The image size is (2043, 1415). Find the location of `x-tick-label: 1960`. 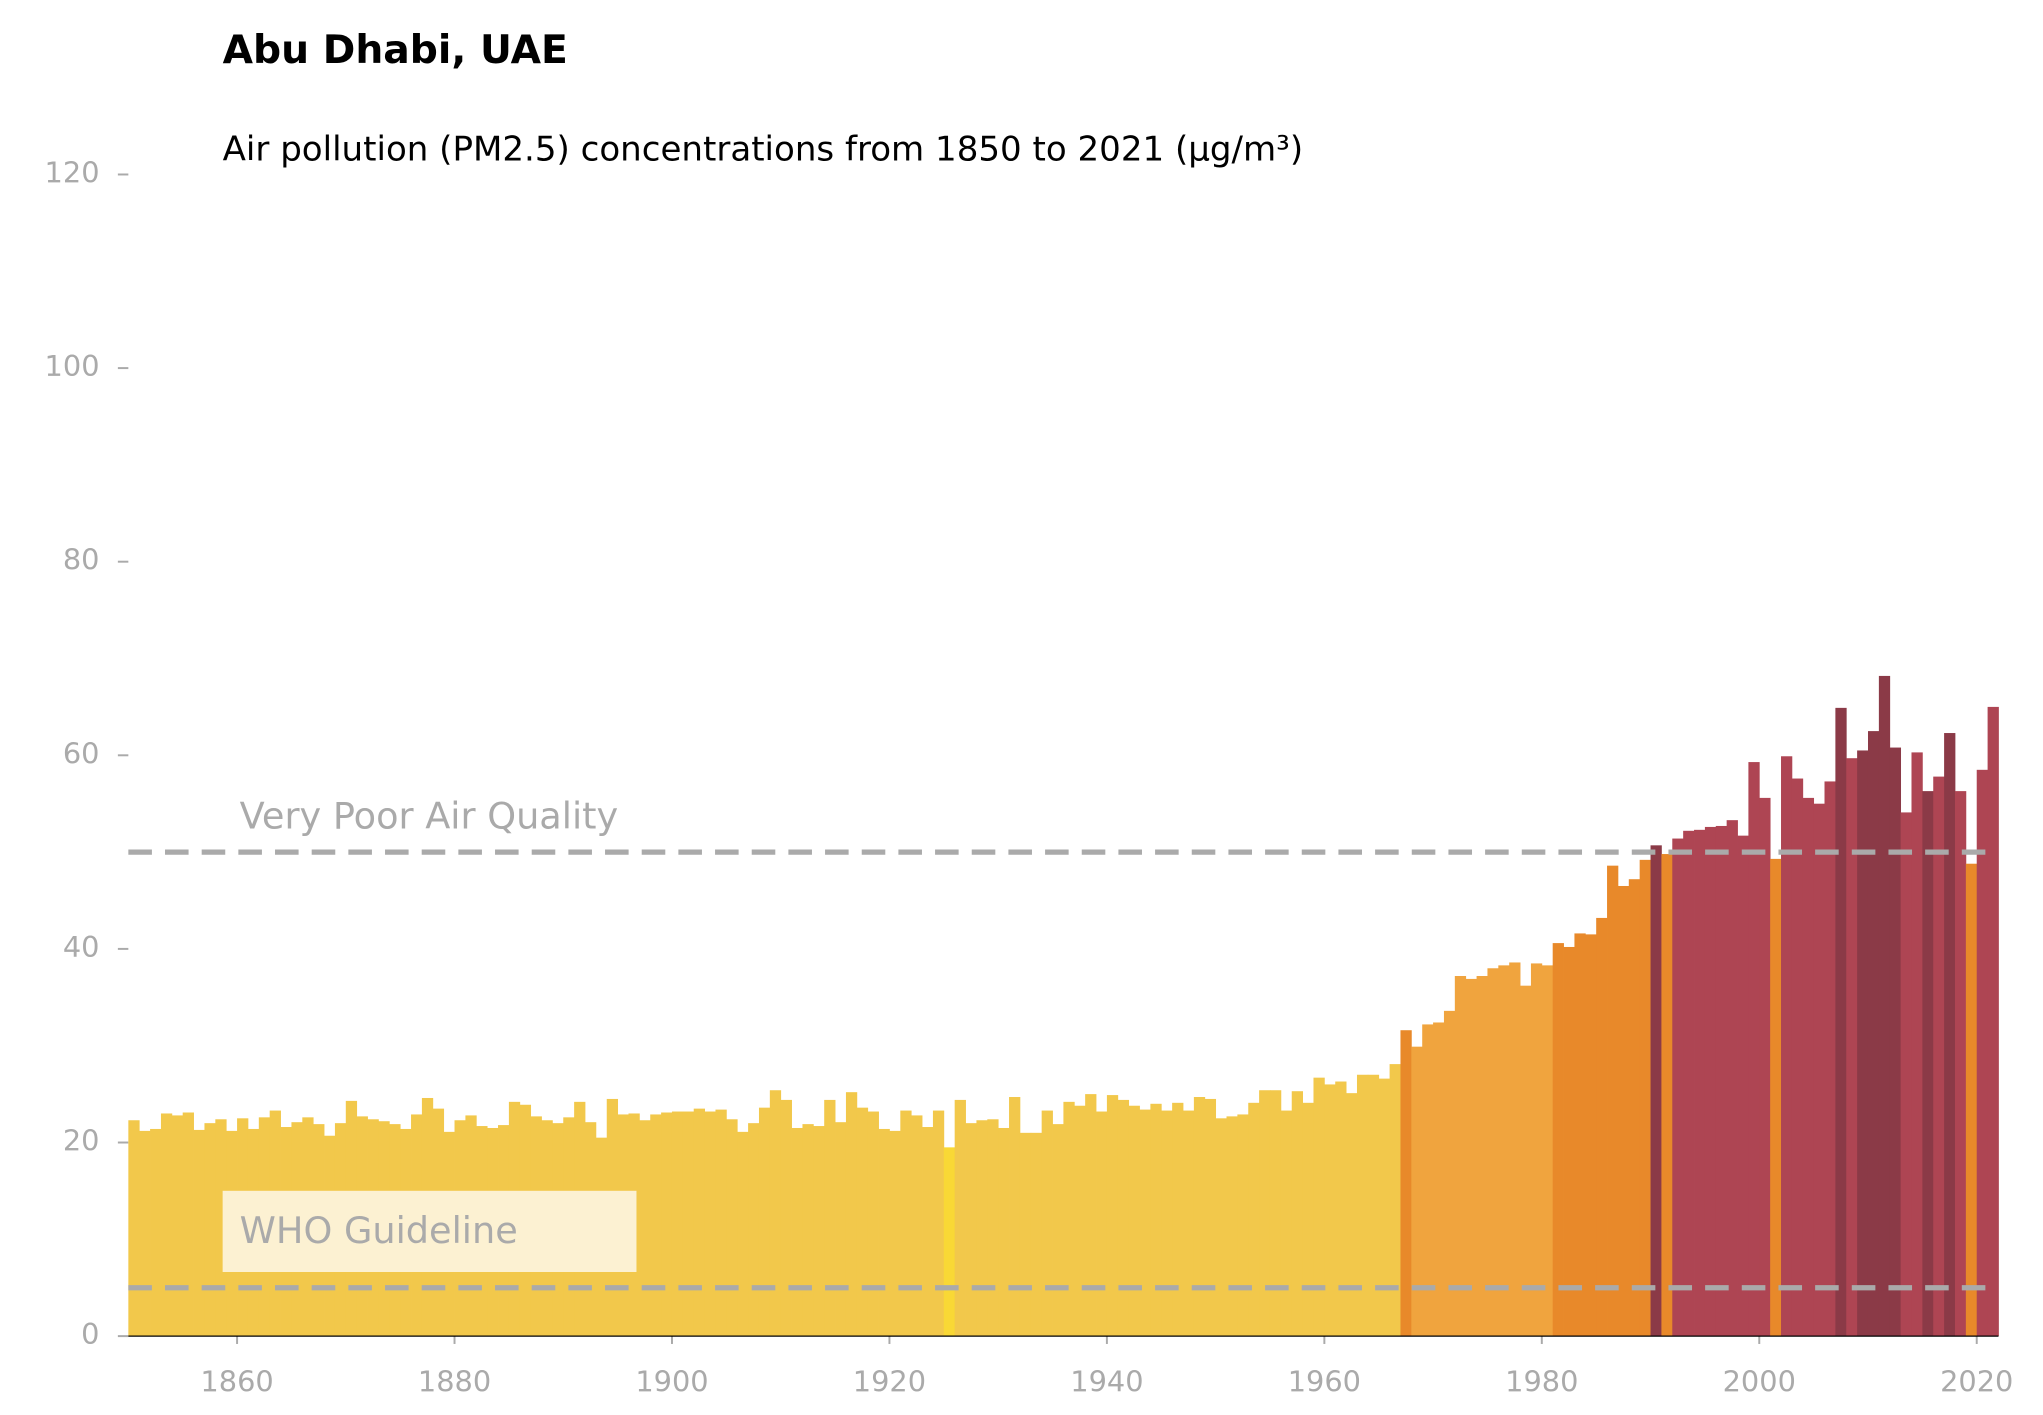

x-tick-label: 1960 is located at coordinates (1324, 1381).